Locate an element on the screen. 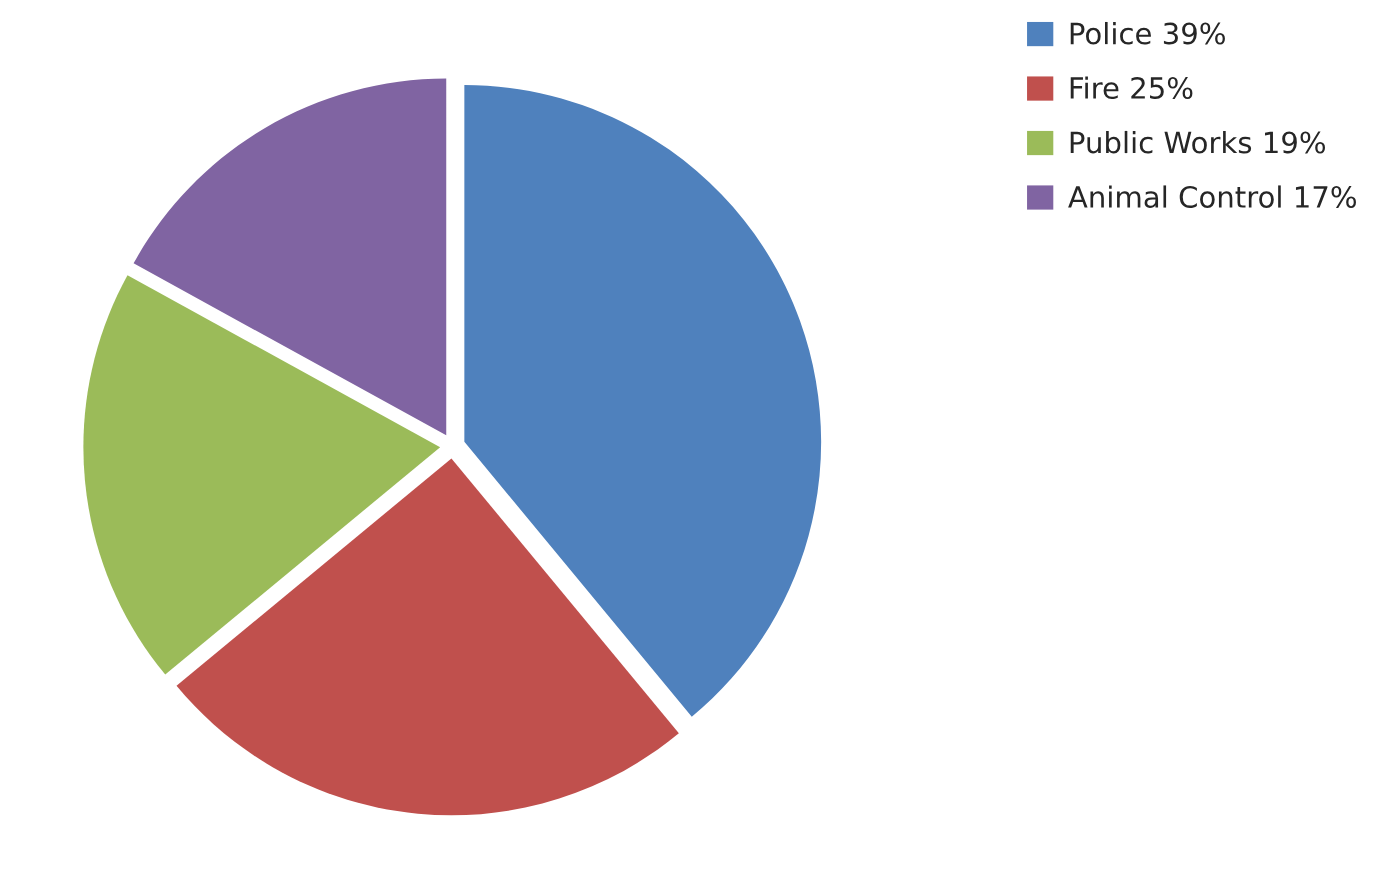 This screenshot has width=1382, height=892. legend-label: Fire 25% is located at coordinates (1131, 88).